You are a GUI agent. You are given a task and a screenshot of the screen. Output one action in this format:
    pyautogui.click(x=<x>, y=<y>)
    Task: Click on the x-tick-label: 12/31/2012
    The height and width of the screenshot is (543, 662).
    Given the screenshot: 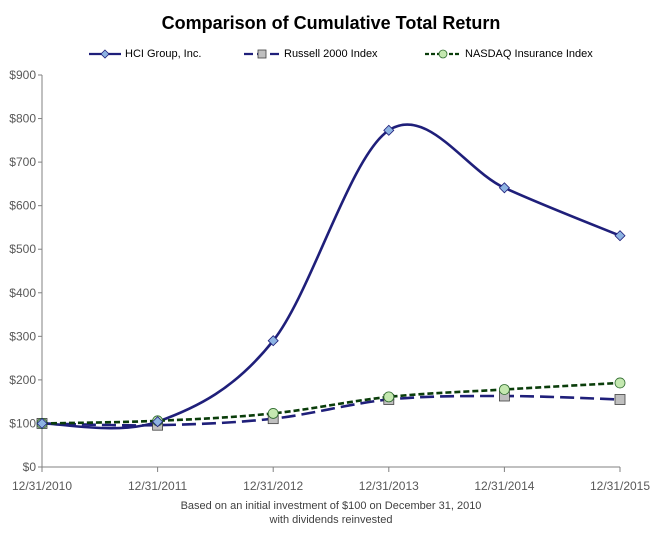 What is the action you would take?
    pyautogui.click(x=273, y=486)
    